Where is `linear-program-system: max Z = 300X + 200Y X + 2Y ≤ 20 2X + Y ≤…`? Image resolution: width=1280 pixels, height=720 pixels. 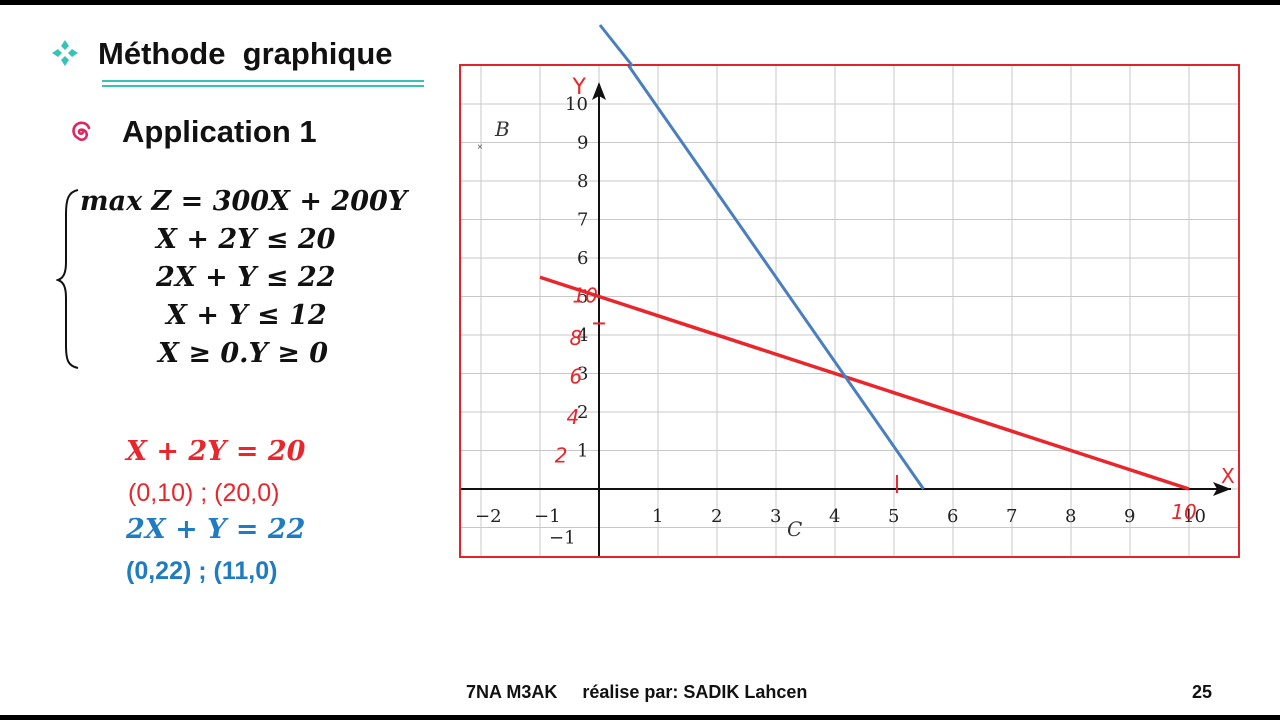 linear-program-system: max Z = 300X + 200Y X + 2Y ≤ 20 2X + Y ≤… is located at coordinates (246, 281).